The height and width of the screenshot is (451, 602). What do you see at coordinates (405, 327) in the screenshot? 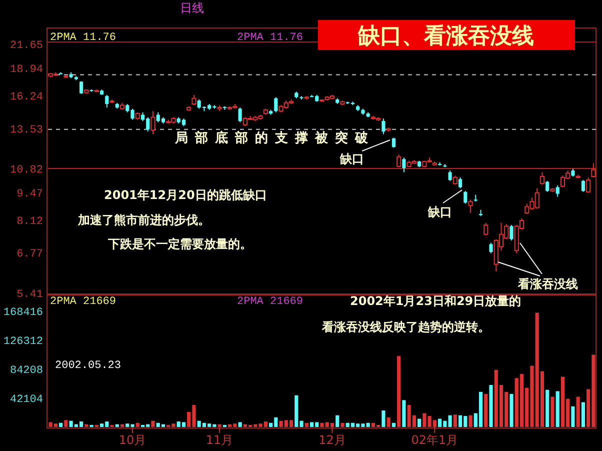
I see `annotation: 看涨吞没线反映了趋势的逆转。` at bounding box center [405, 327].